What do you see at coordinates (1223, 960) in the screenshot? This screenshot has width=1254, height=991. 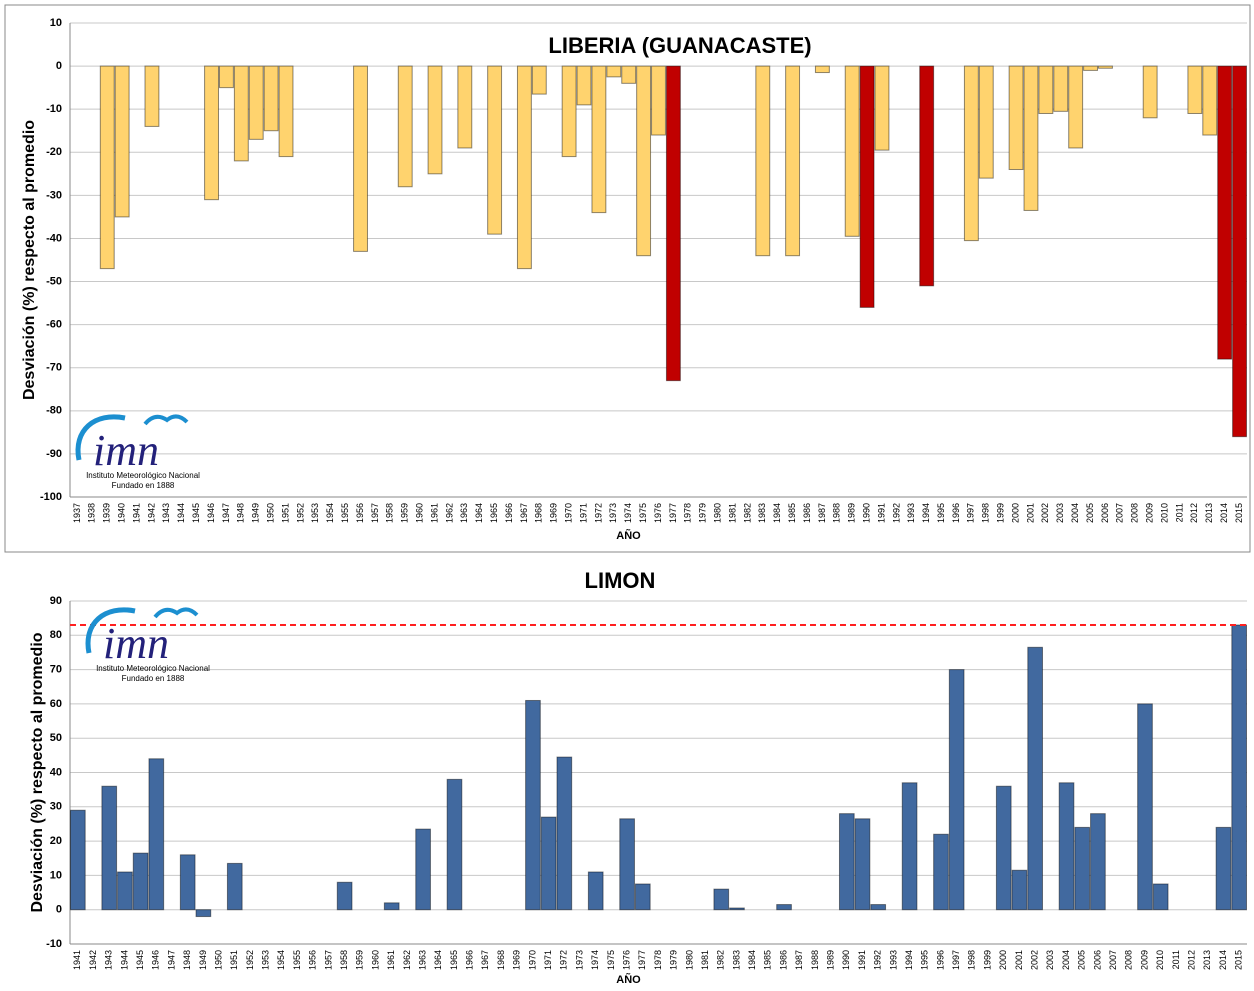 I see `x-tick-label: 2014` at bounding box center [1223, 960].